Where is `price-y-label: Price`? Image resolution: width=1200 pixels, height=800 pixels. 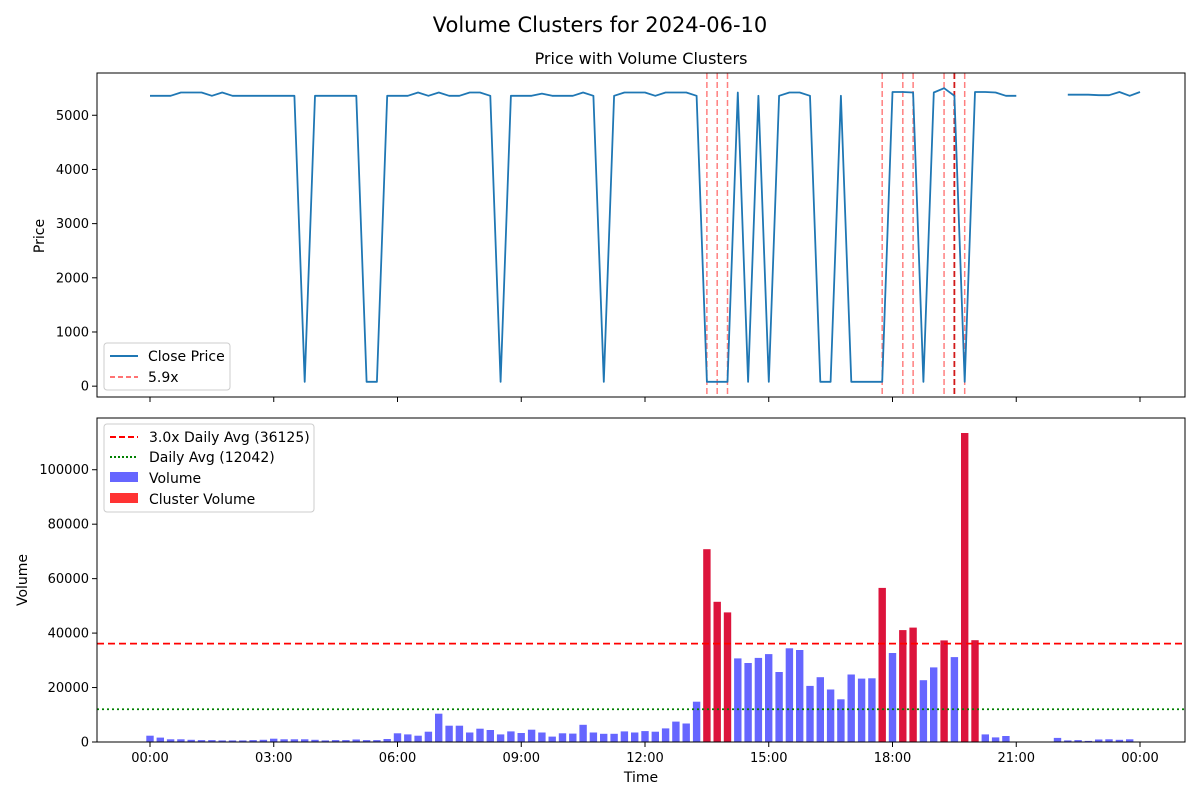
price-y-label: Price is located at coordinates (40, 236).